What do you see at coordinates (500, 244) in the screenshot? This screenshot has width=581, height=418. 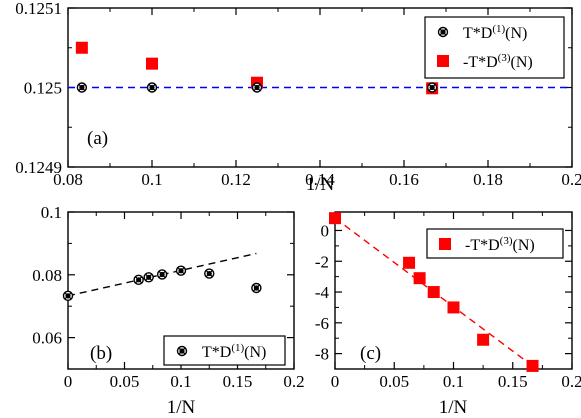 I see `legend-label-c: -T*D(3)(N)` at bounding box center [500, 244].